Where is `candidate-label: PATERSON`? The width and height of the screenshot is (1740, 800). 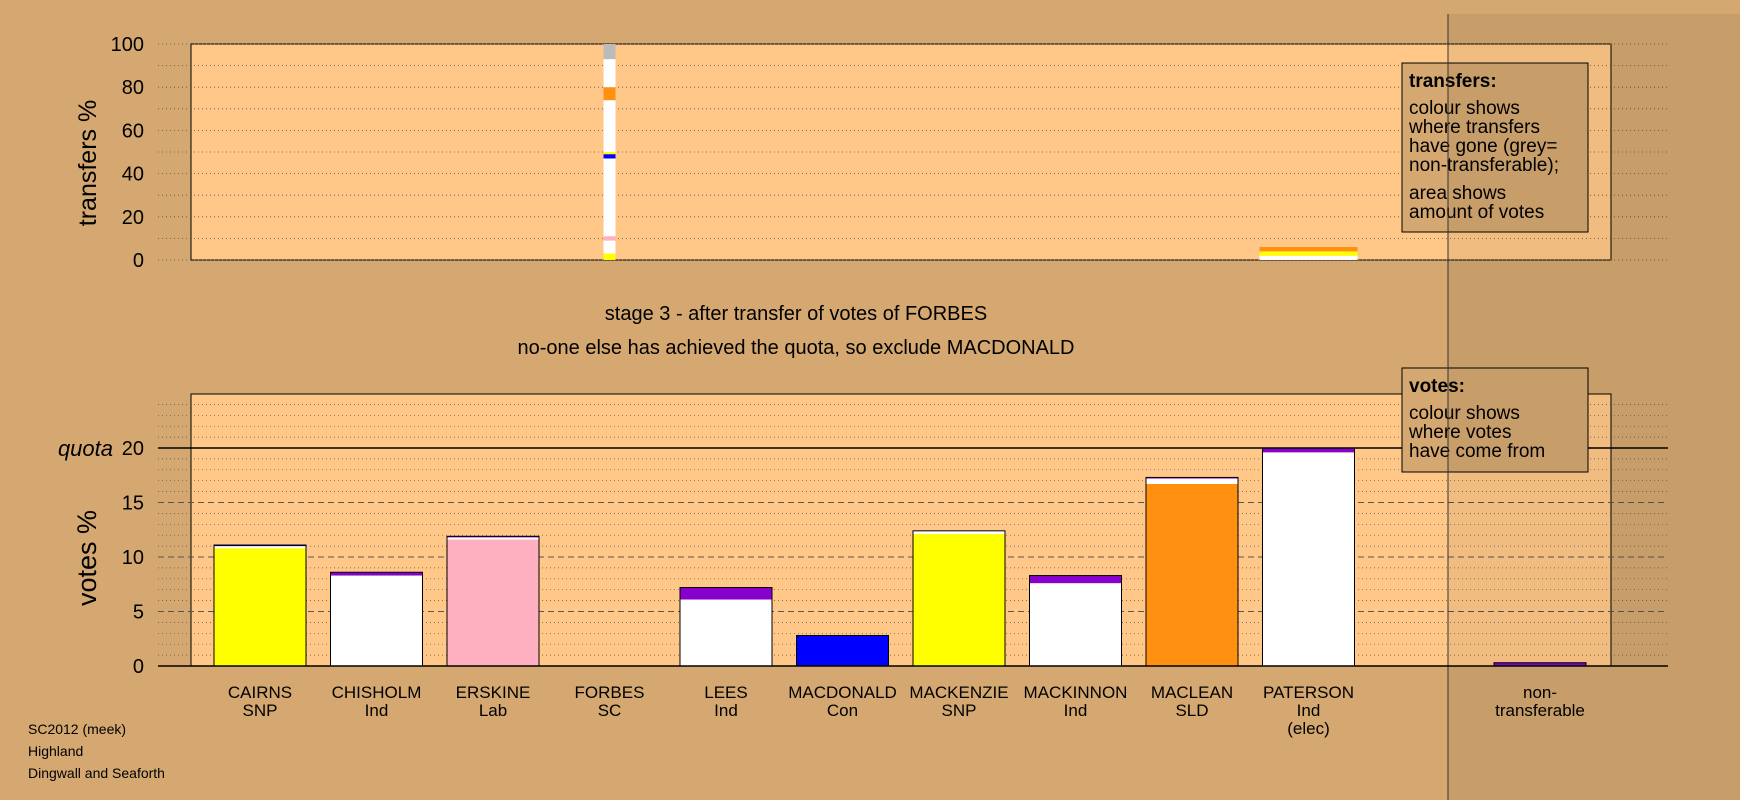
candidate-label: PATERSON is located at coordinates (1308, 692).